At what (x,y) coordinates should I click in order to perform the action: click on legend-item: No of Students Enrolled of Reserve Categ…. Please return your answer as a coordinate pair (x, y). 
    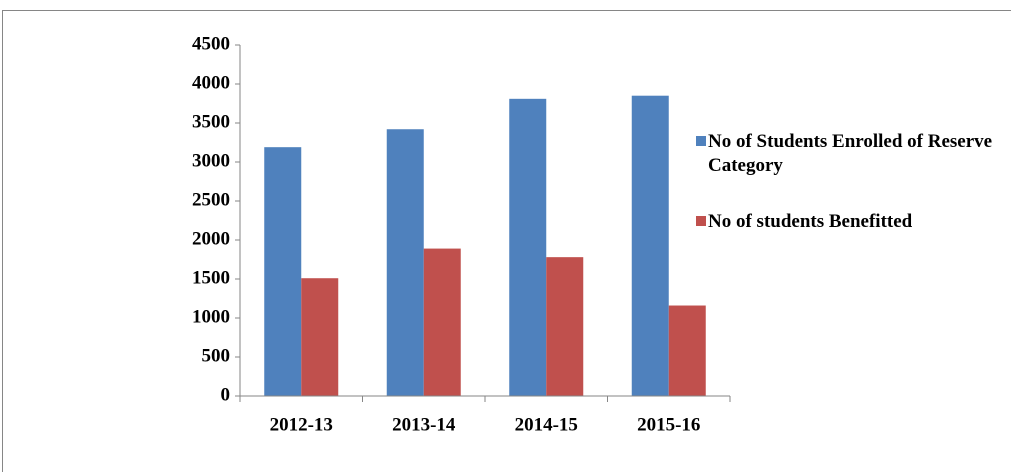
    Looking at the image, I should click on (846, 154).